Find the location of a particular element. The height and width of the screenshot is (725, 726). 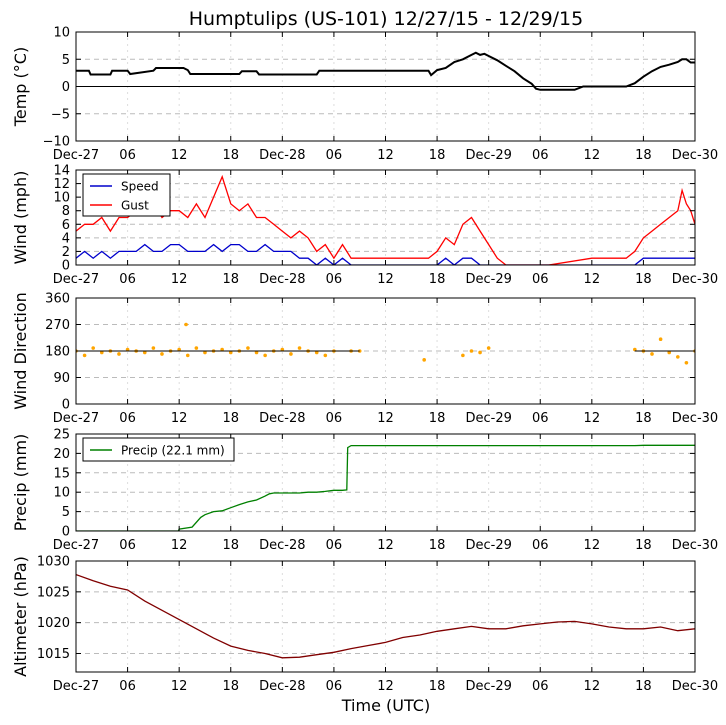

y-tick-label: 4 is located at coordinates (66, 238).